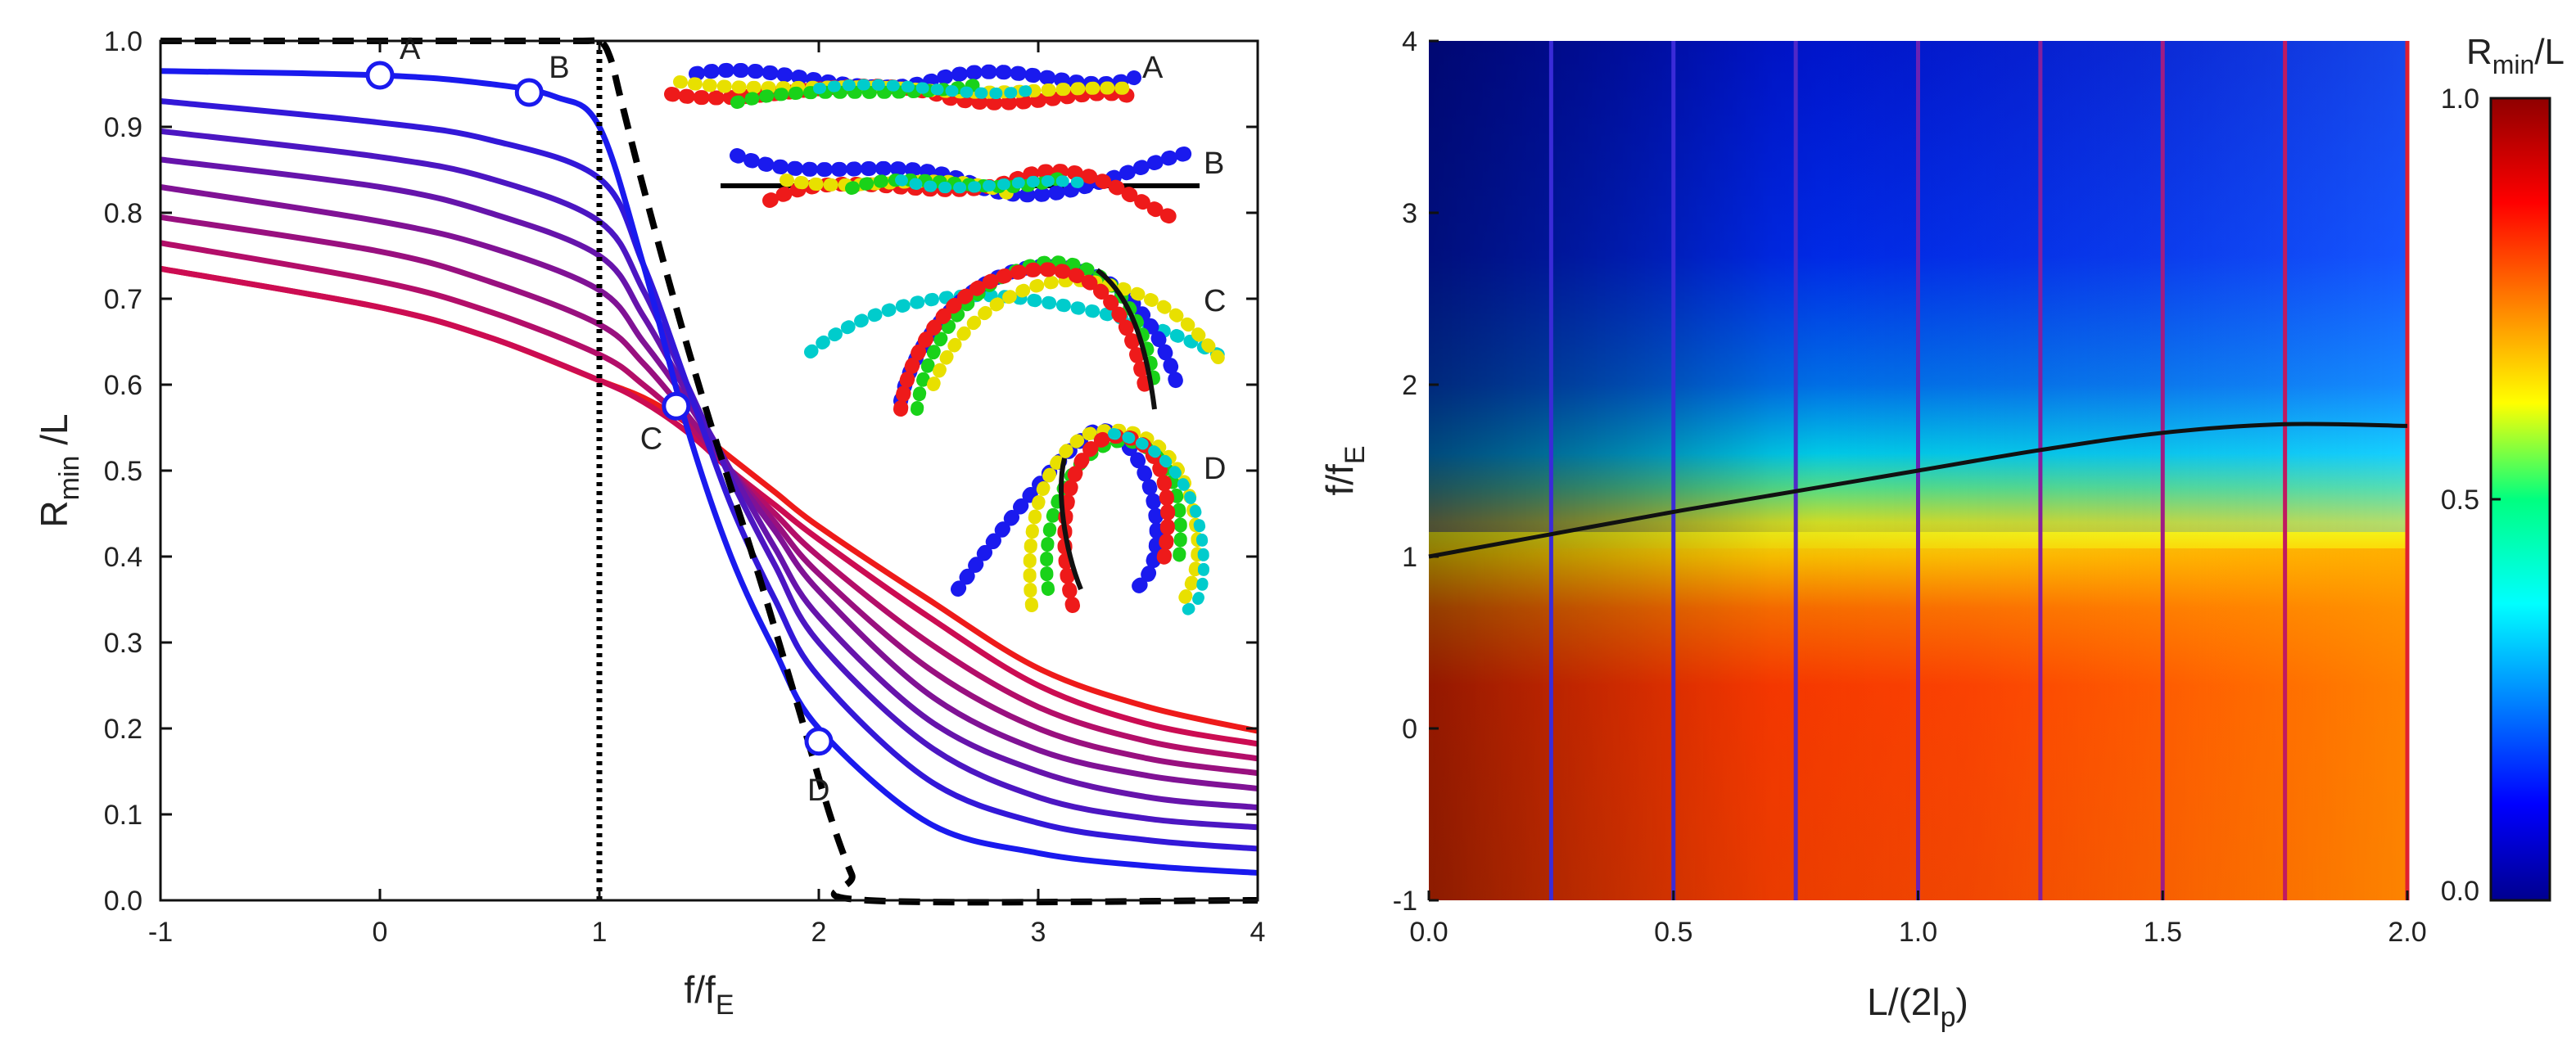 The width and height of the screenshot is (2576, 1046). I want to click on left-x-tick-label: 4, so click(1258, 933).